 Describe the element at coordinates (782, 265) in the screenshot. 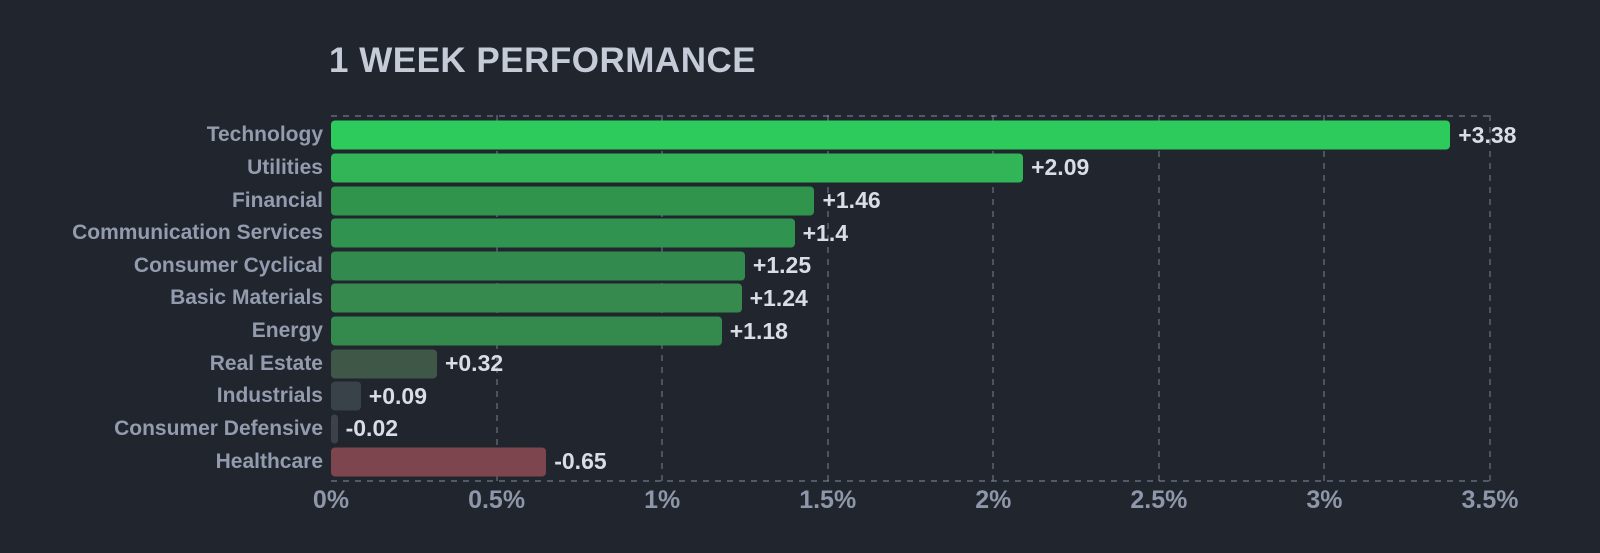

I see `value-label: +1.25` at that location.